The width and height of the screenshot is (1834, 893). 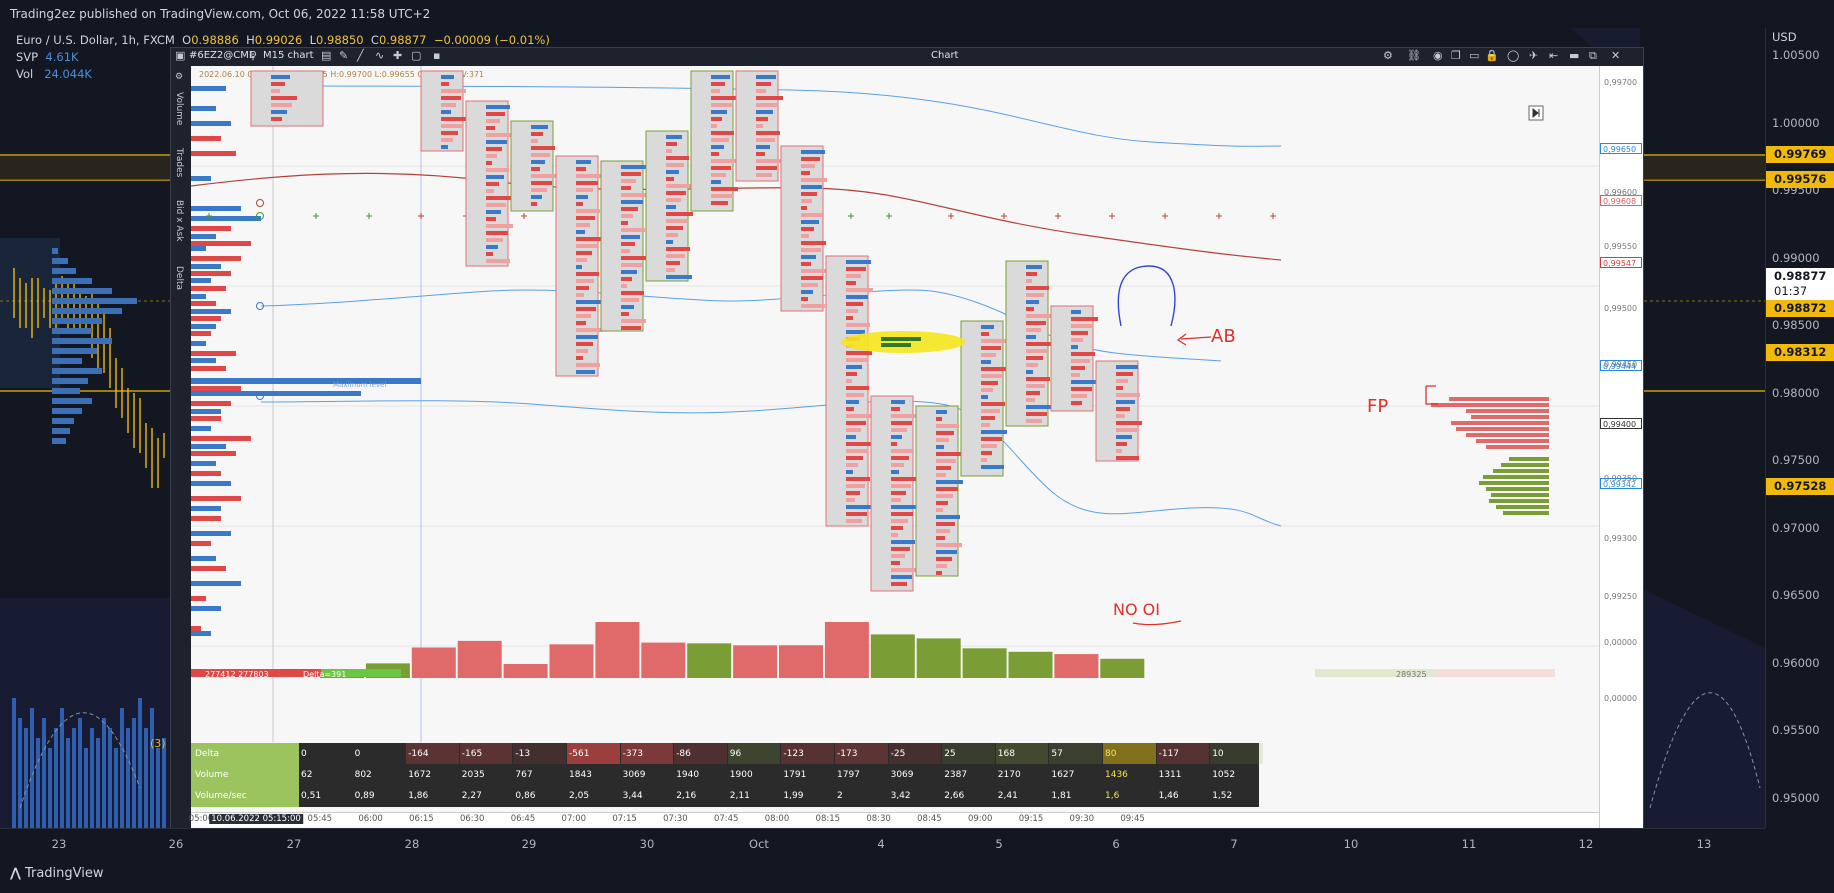 What do you see at coordinates (179, 163) in the screenshot?
I see `side-label-trades: Trades` at bounding box center [179, 163].